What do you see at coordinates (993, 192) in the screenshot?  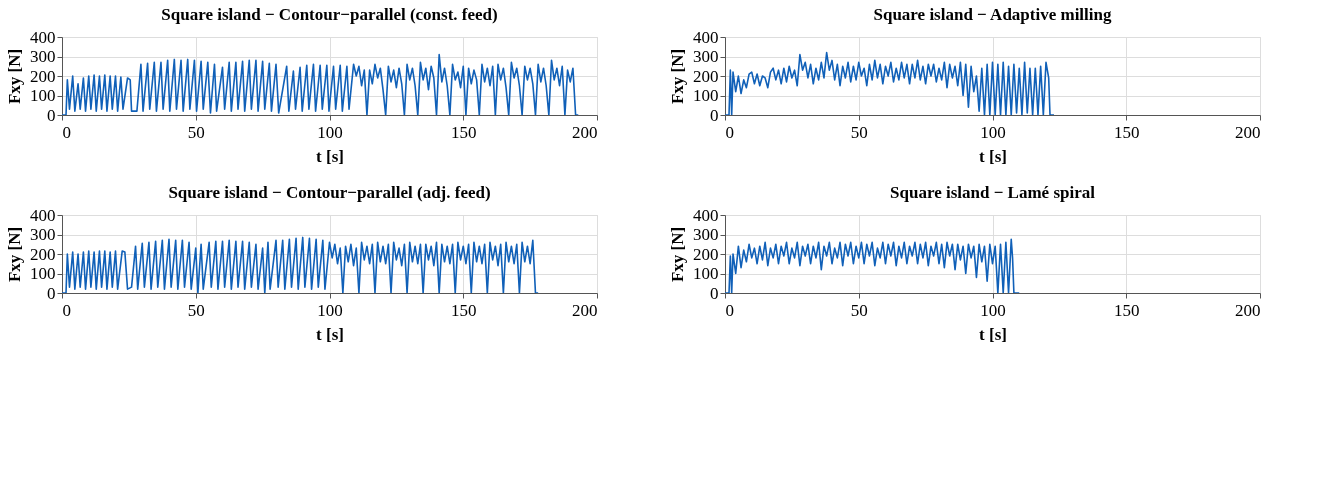 I see `chart-title: Square island − Lamé spiral` at bounding box center [993, 192].